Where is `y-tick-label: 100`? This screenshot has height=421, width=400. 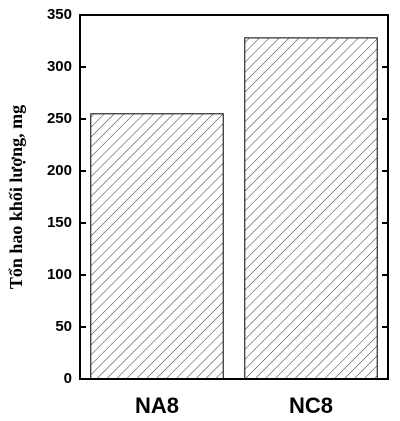
y-tick-label: 100 is located at coordinates (59, 274).